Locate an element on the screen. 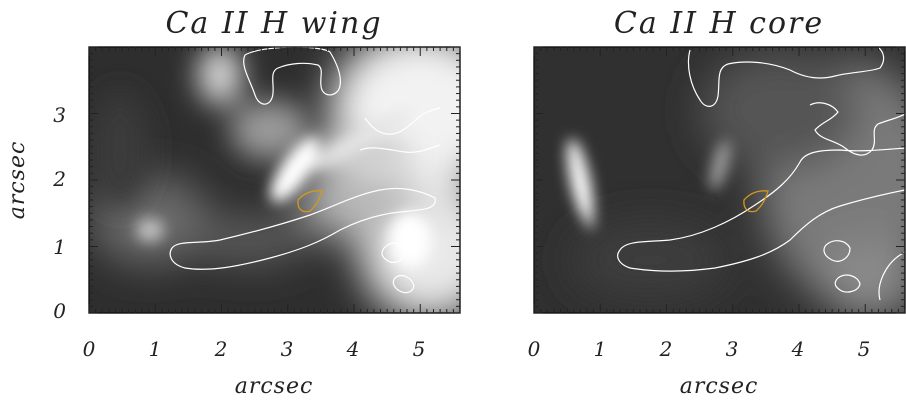  y-tick-label: 0 is located at coordinates (59, 311).